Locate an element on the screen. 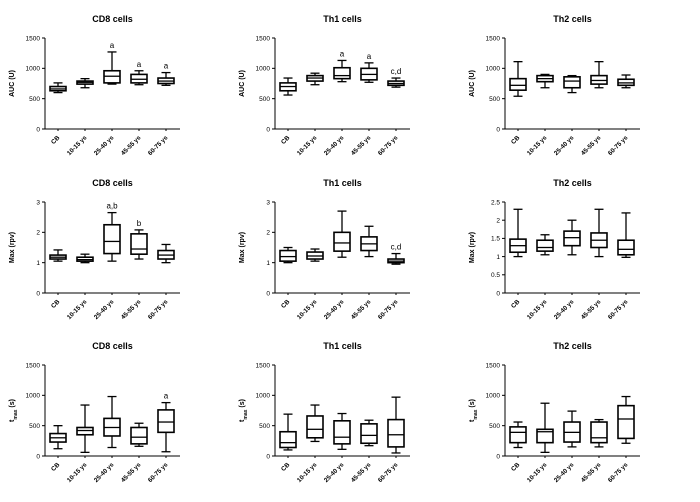 This screenshot has height=502, width=700. y-axis-label: Max (rpv) is located at coordinates (472, 247).